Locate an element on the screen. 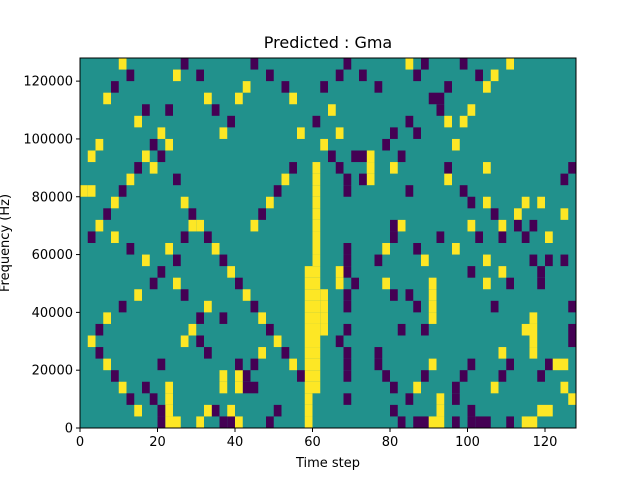 This screenshot has height=480, width=640. y-tick-label: 120000 is located at coordinates (48, 82).